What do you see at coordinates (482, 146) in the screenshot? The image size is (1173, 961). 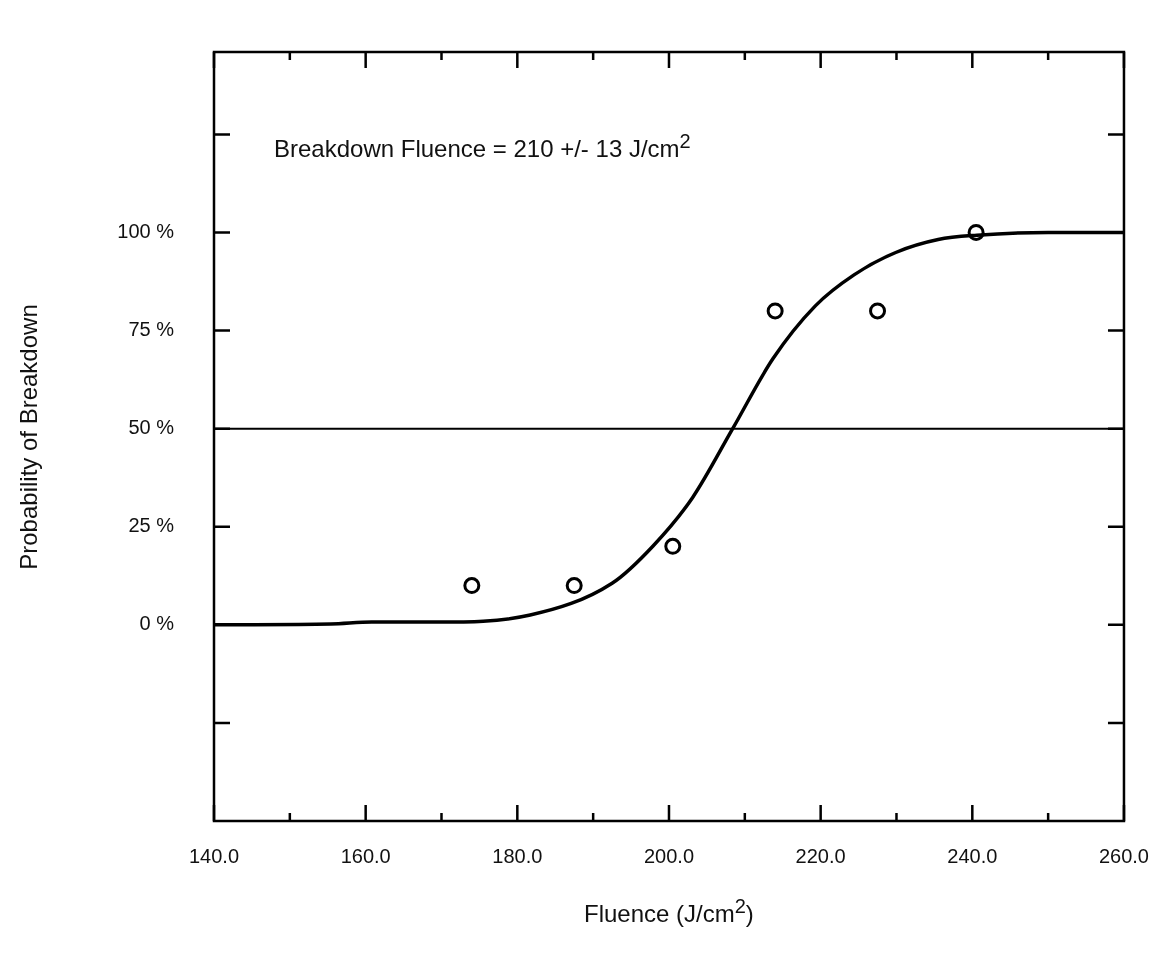 I see `annotation: Breakdown Fluence = 210 +/- 13 J/cm$^{2}$` at bounding box center [482, 146].